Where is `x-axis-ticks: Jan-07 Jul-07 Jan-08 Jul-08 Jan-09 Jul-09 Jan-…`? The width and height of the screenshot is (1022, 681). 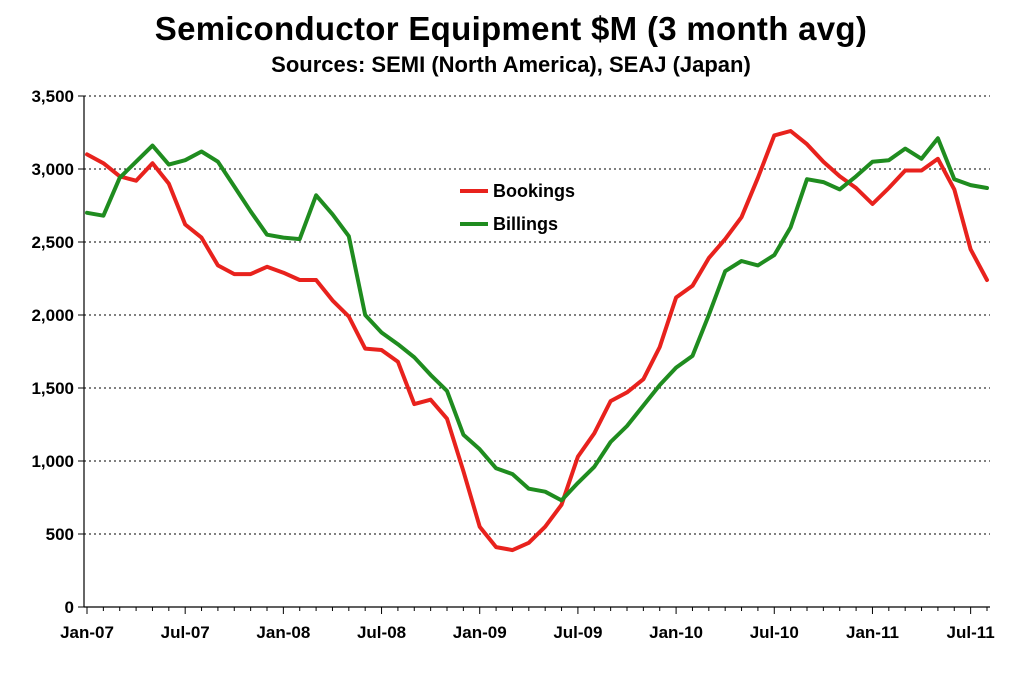 x-axis-ticks: Jan-07 Jul-07 Jan-08 Jul-08 Jan-09 Jul-09 Jan-… is located at coordinates (527, 624).